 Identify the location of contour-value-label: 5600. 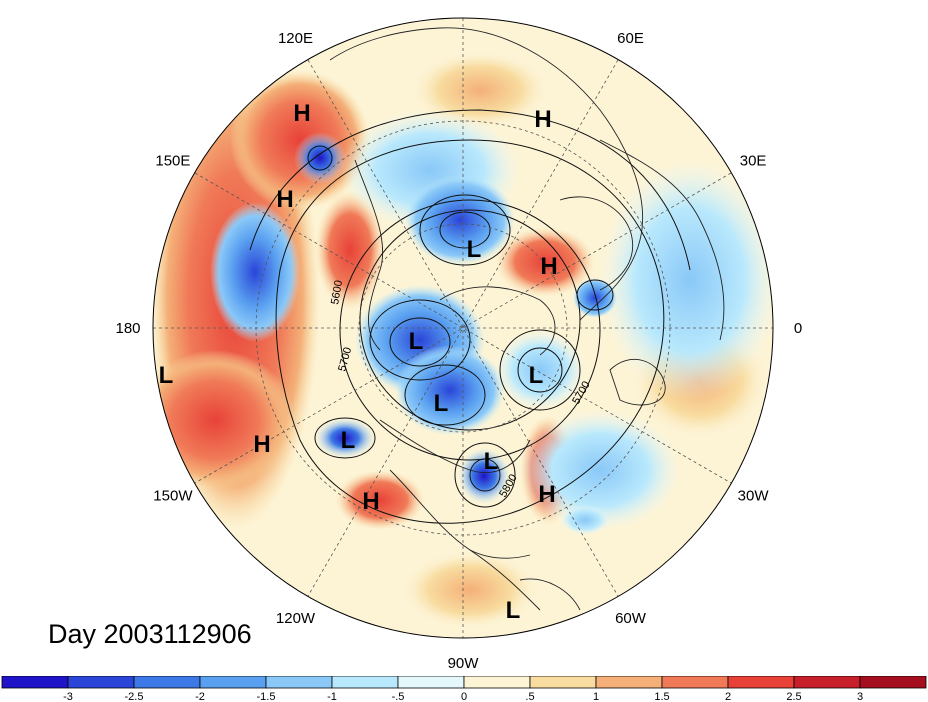
(337, 292).